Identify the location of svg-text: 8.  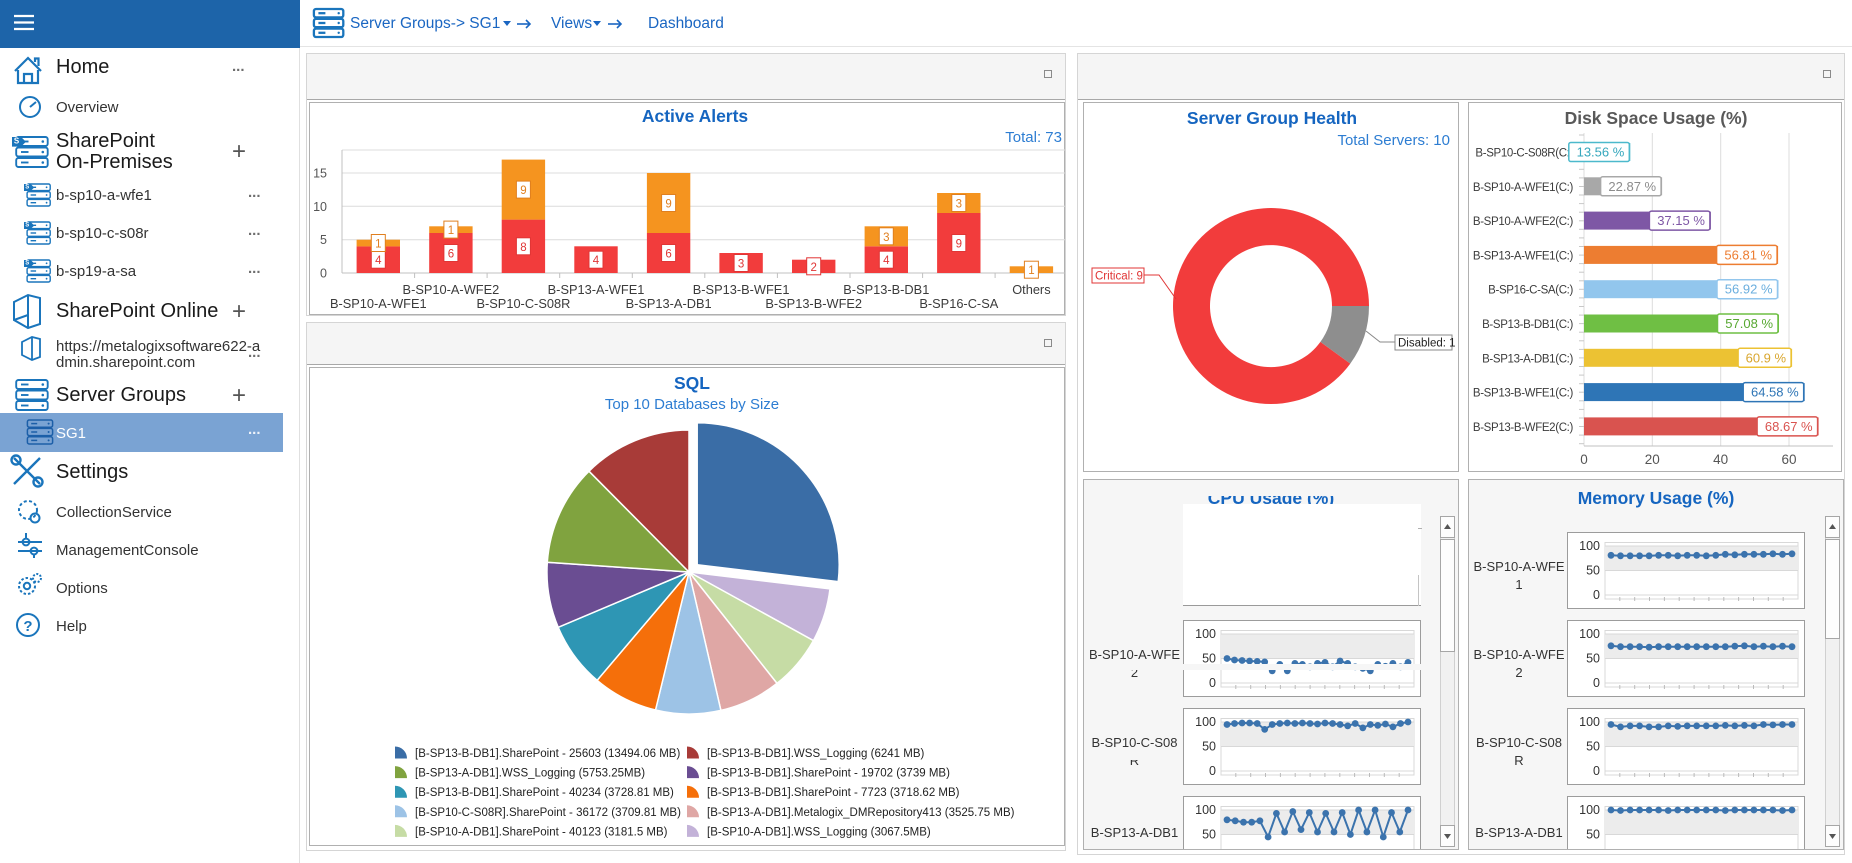
(523, 248).